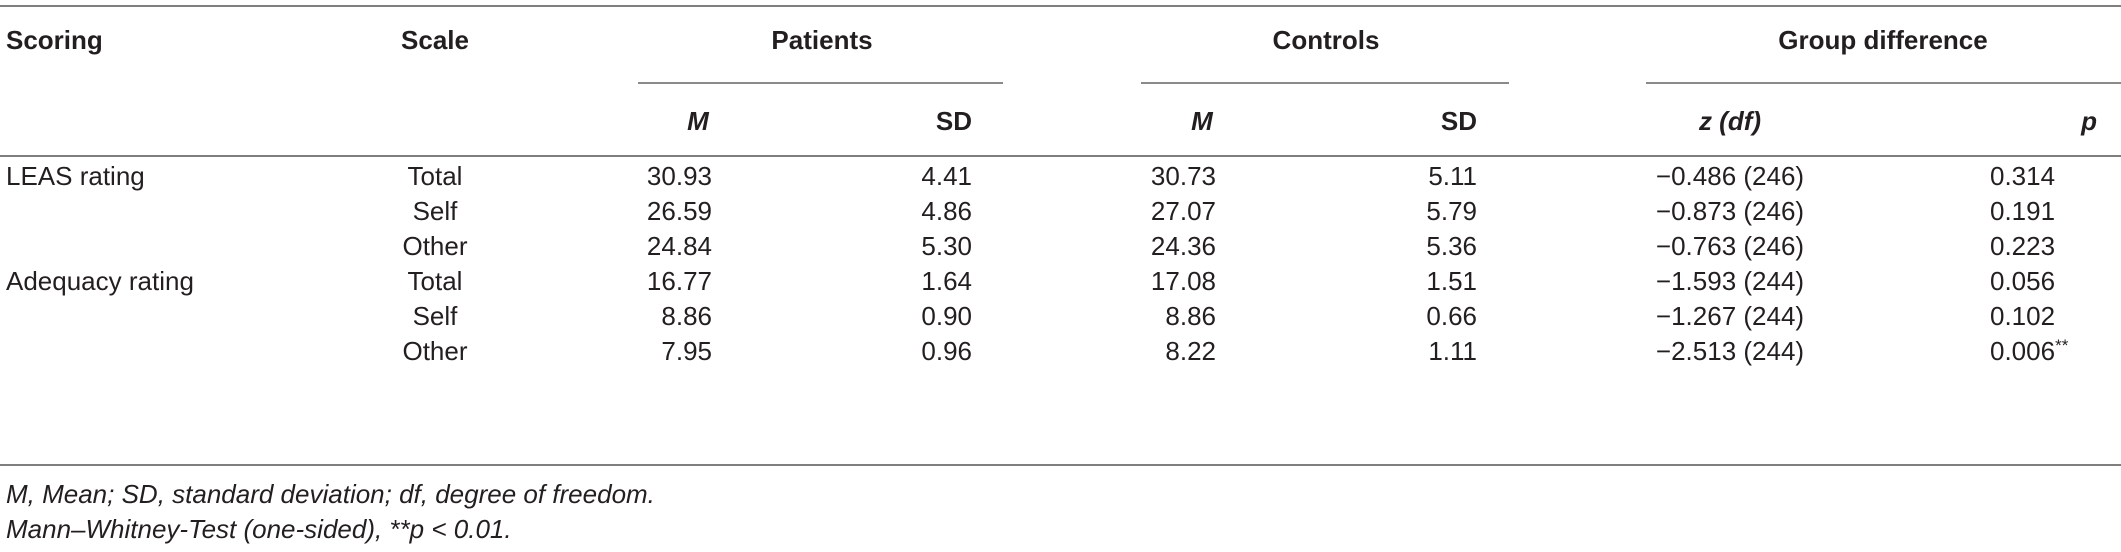  Describe the element at coordinates (1730, 121) in the screenshot. I see `header-z-df: z (df)` at that location.